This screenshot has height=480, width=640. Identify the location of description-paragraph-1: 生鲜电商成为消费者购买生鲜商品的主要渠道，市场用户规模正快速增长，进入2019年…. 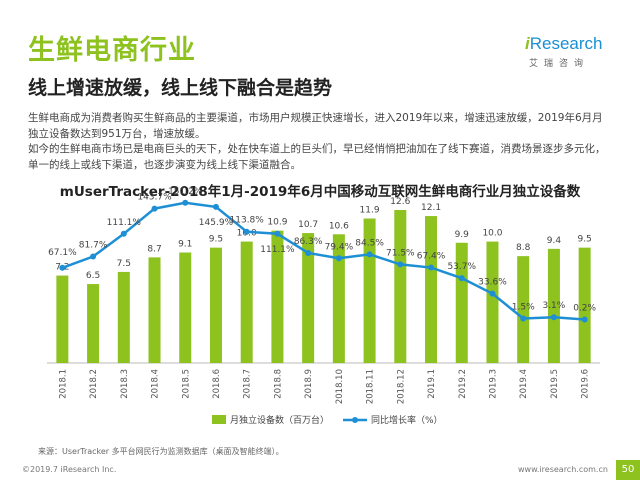
(315, 126).